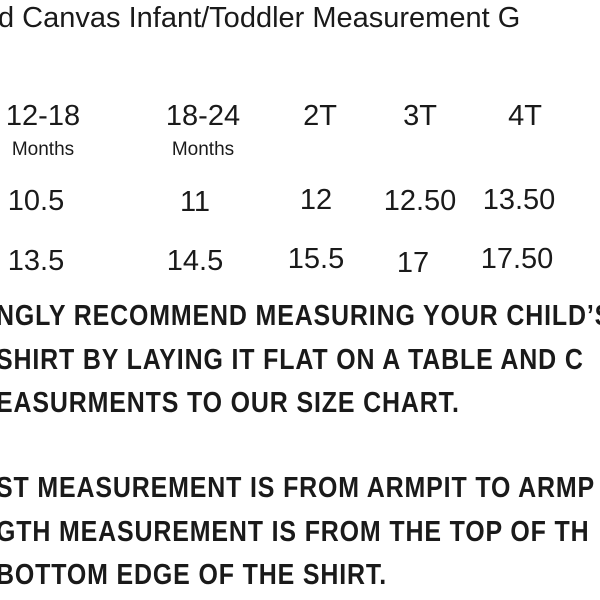 This screenshot has width=600, height=600. Describe the element at coordinates (420, 116) in the screenshot. I see `size-header-3t: 3T` at that location.